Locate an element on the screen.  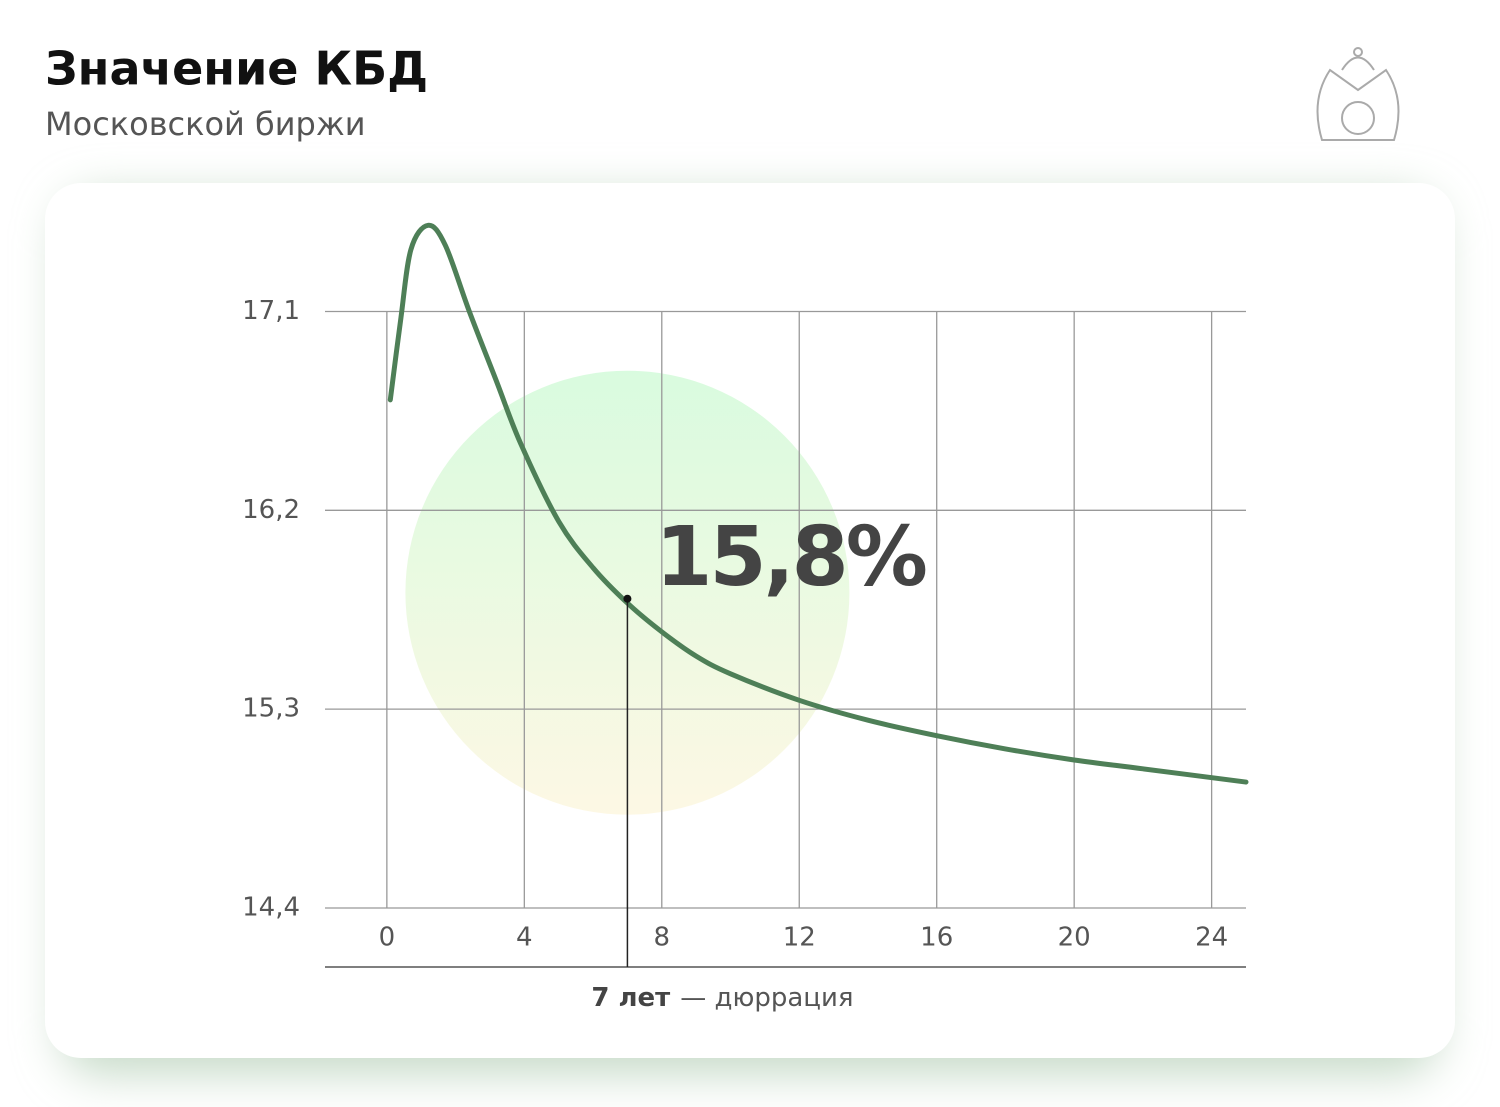
x-label: — дюррация is located at coordinates (766, 998).